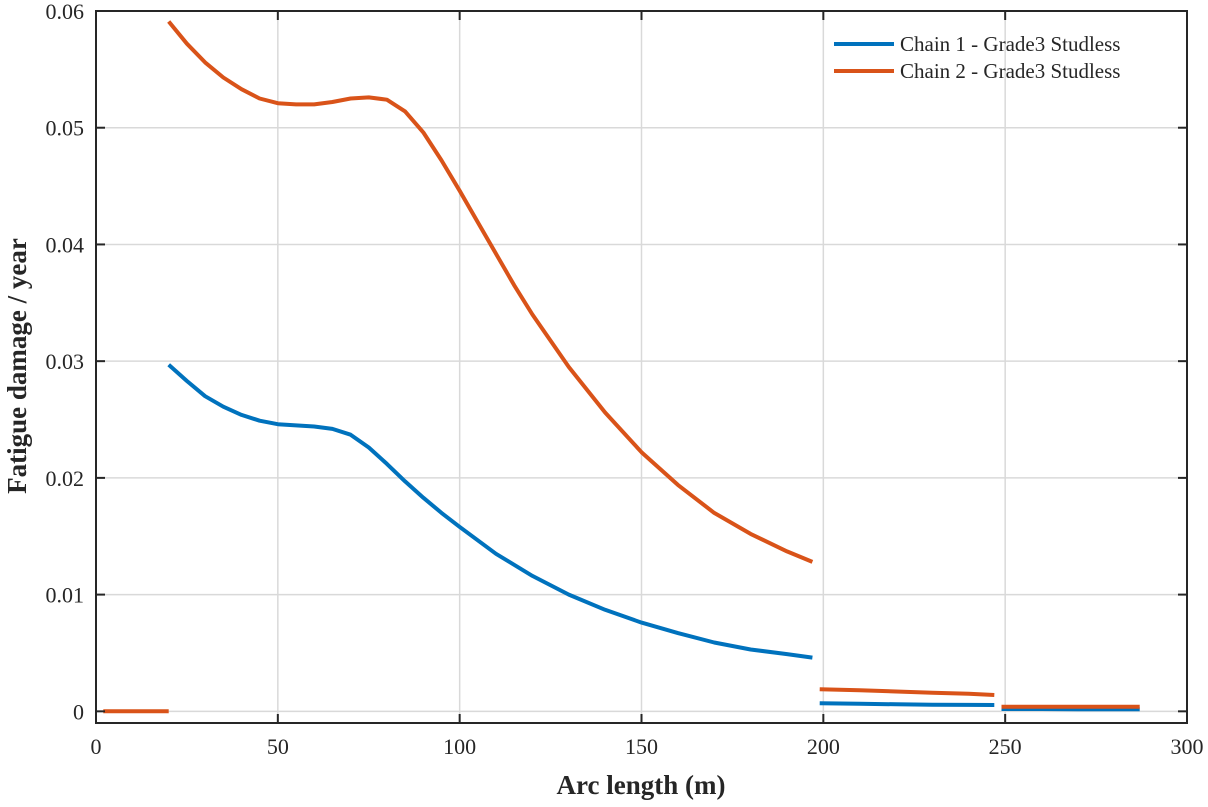 This screenshot has width=1208, height=807. I want to click on x-axis-label: Arc length (m), so click(641, 785).